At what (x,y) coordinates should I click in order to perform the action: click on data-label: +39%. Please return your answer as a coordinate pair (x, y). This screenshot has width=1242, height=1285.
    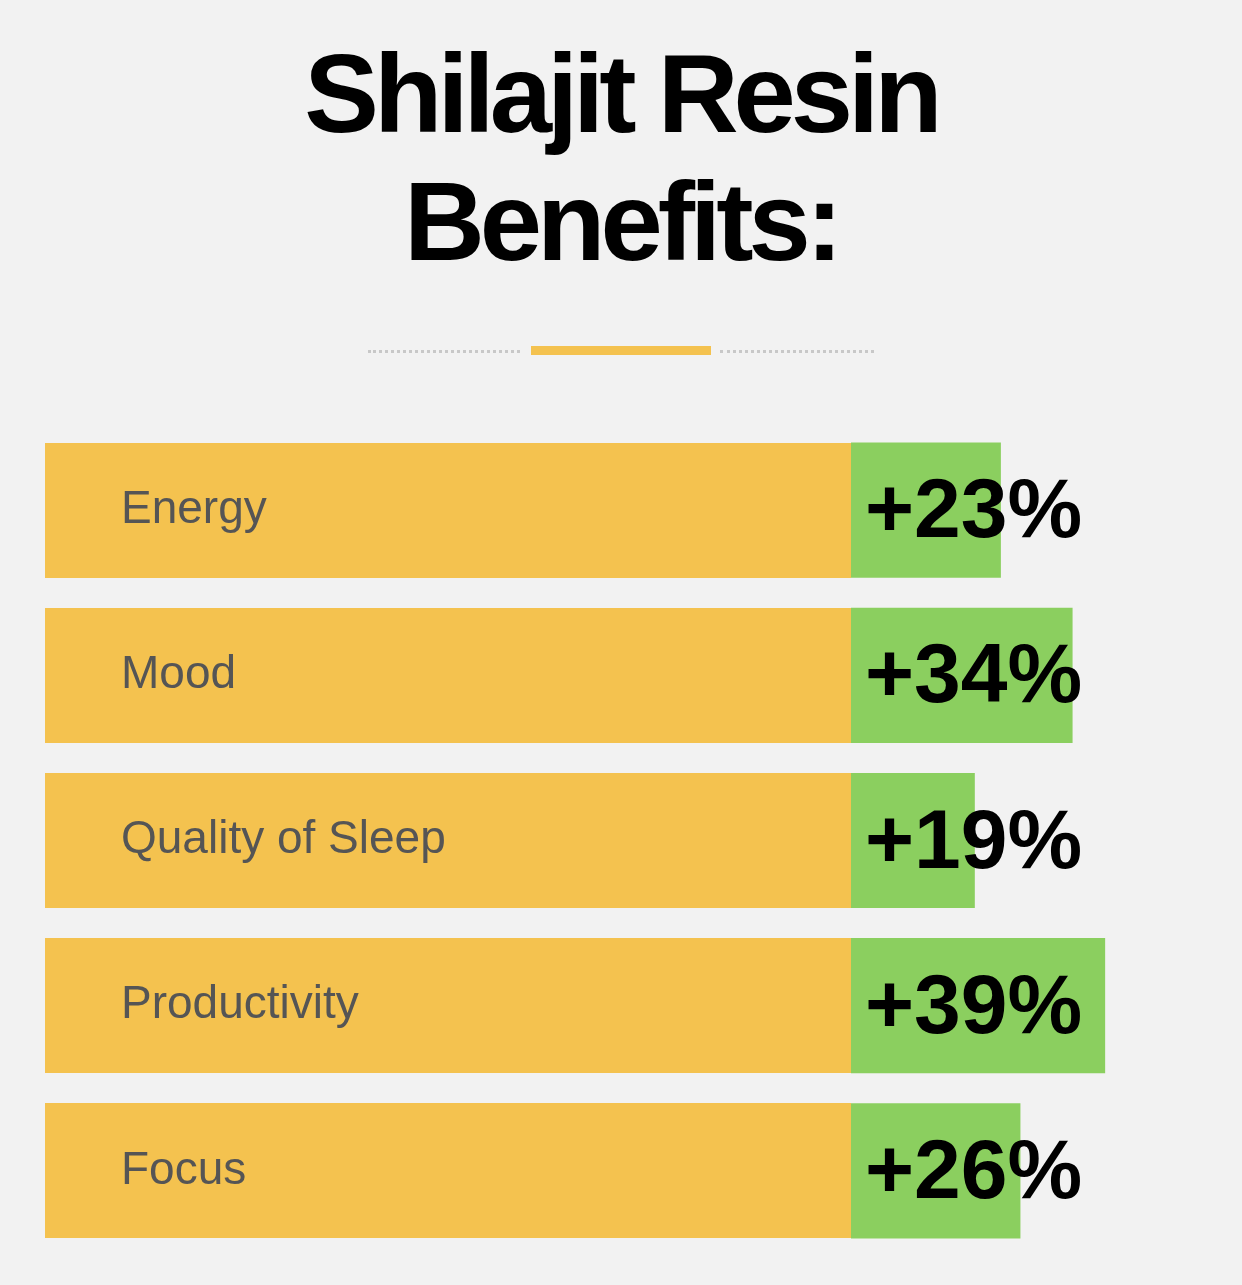
    Looking at the image, I should click on (974, 1003).